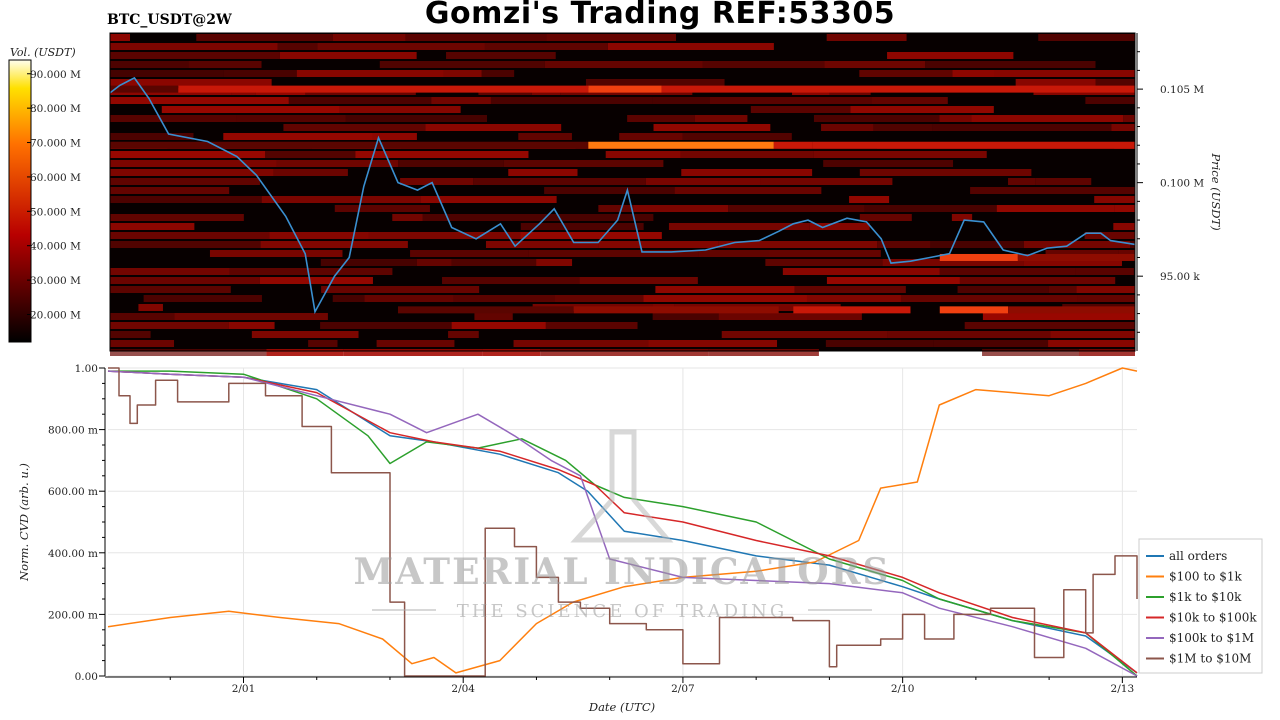 The image size is (1280, 720). What do you see at coordinates (621, 707) in the screenshot?
I see `x-axis-label: Date (UTC)` at bounding box center [621, 707].